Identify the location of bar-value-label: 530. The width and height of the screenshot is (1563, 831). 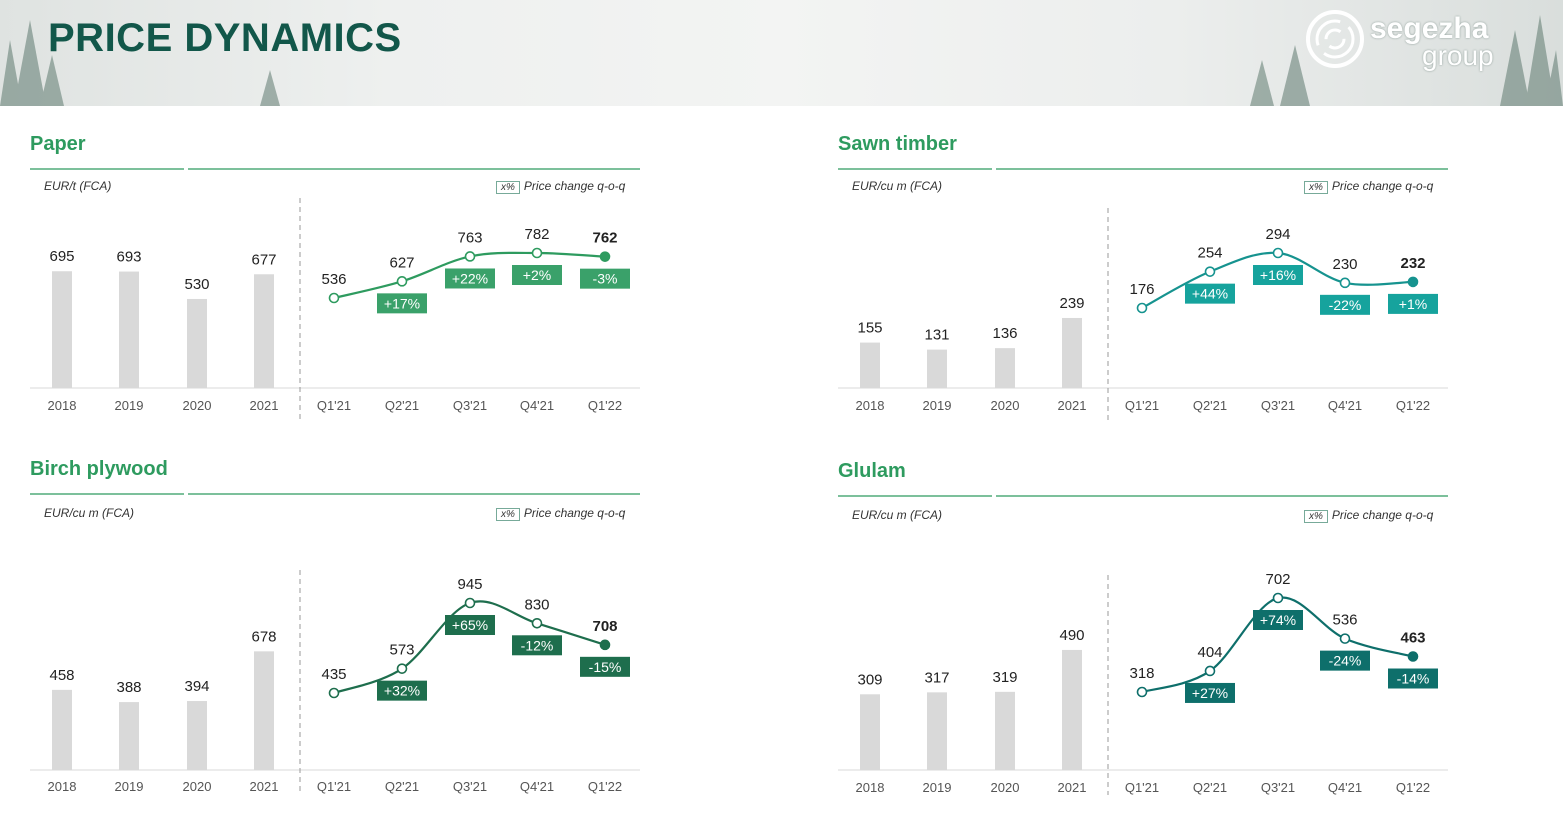
(196, 284).